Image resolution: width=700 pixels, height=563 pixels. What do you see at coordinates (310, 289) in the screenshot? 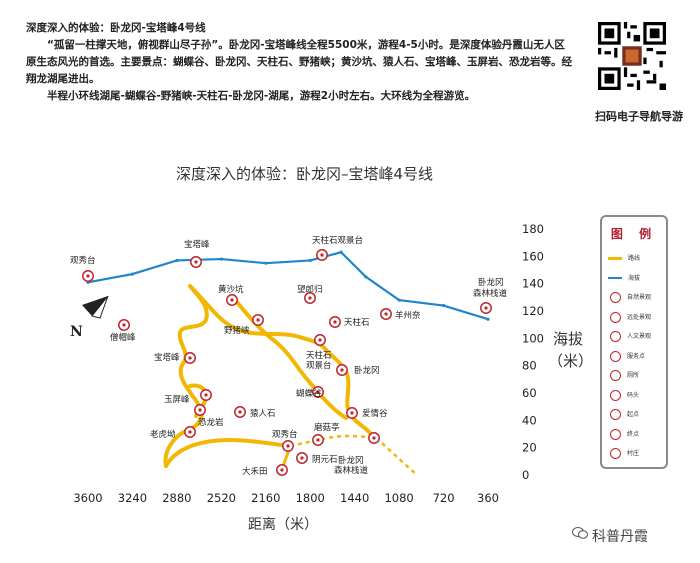
I see `place-label: 望郎归` at bounding box center [310, 289].